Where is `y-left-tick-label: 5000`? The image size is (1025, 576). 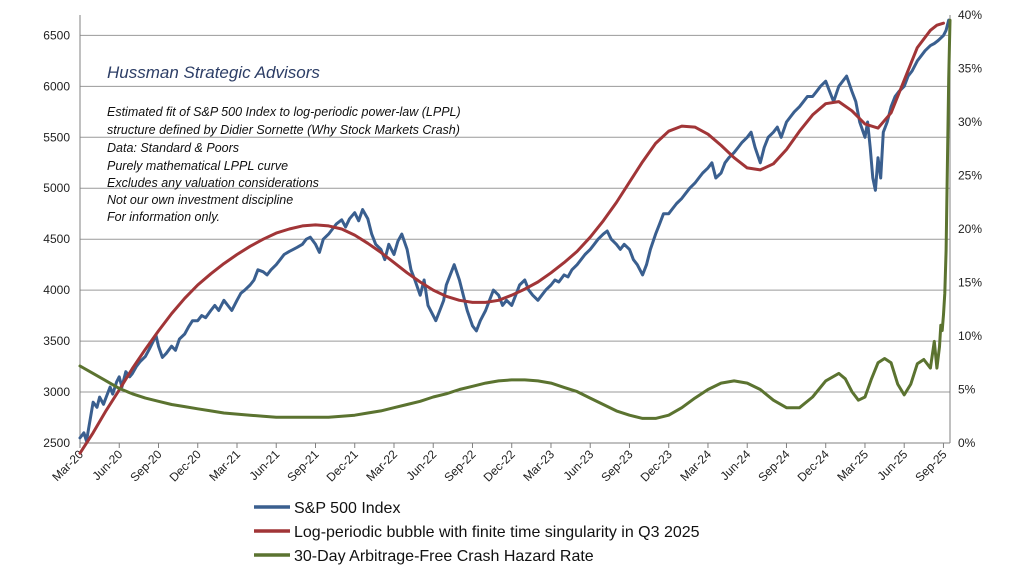
y-left-tick-label: 5000 is located at coordinates (56, 188).